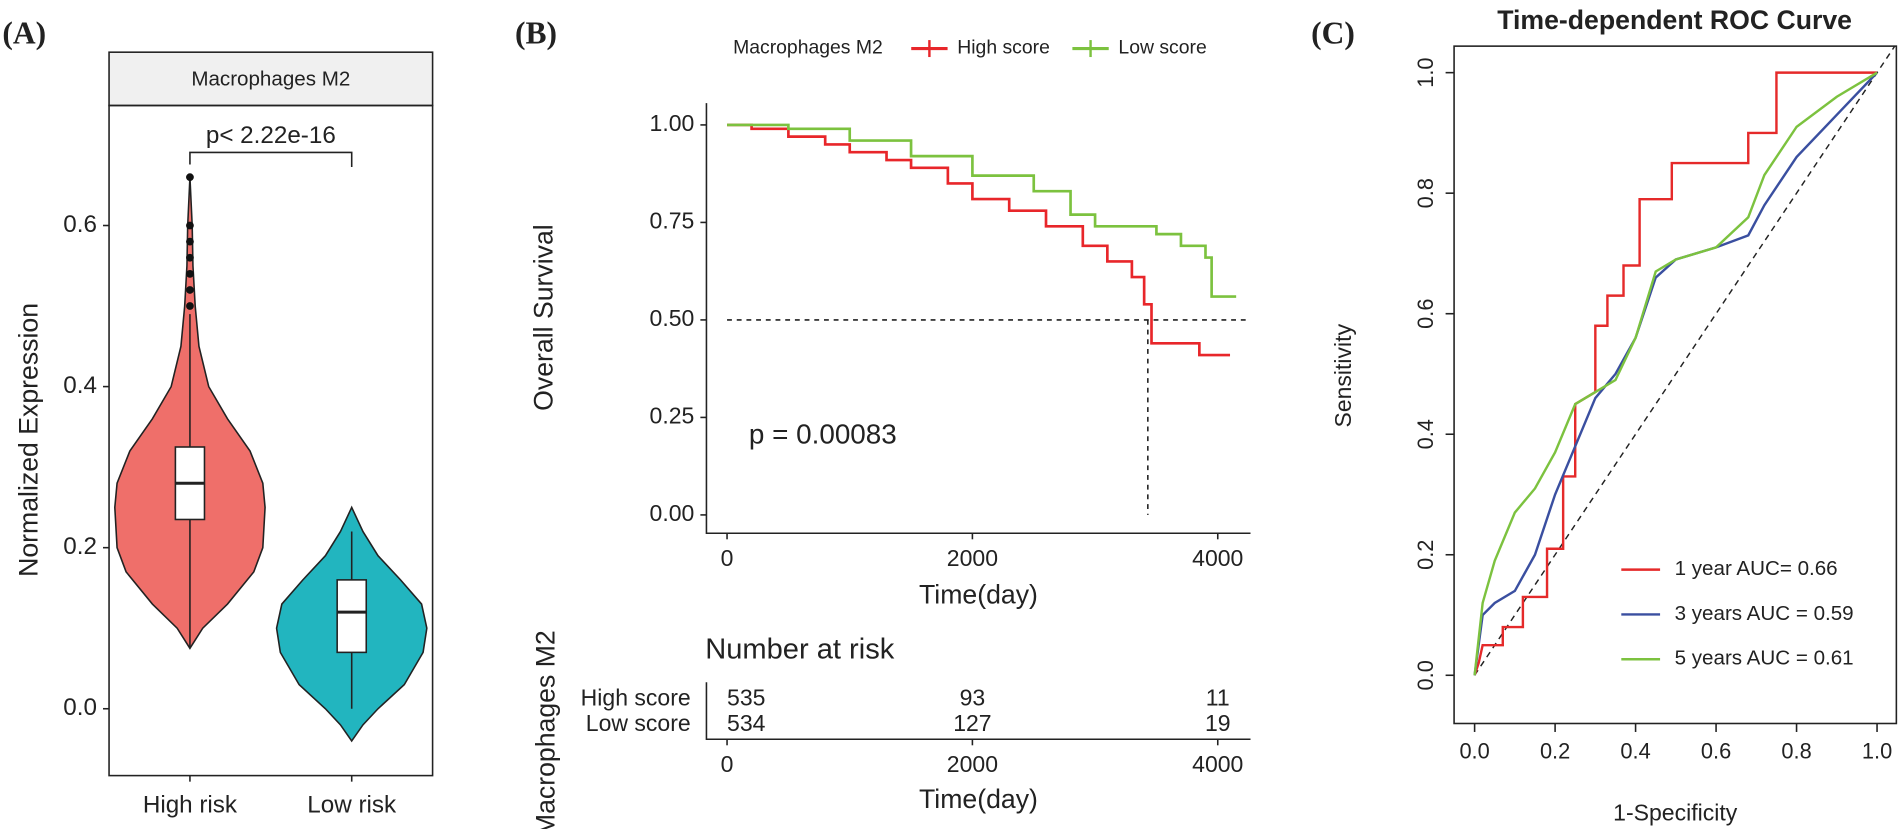  I want to click on box, so click(352, 616).